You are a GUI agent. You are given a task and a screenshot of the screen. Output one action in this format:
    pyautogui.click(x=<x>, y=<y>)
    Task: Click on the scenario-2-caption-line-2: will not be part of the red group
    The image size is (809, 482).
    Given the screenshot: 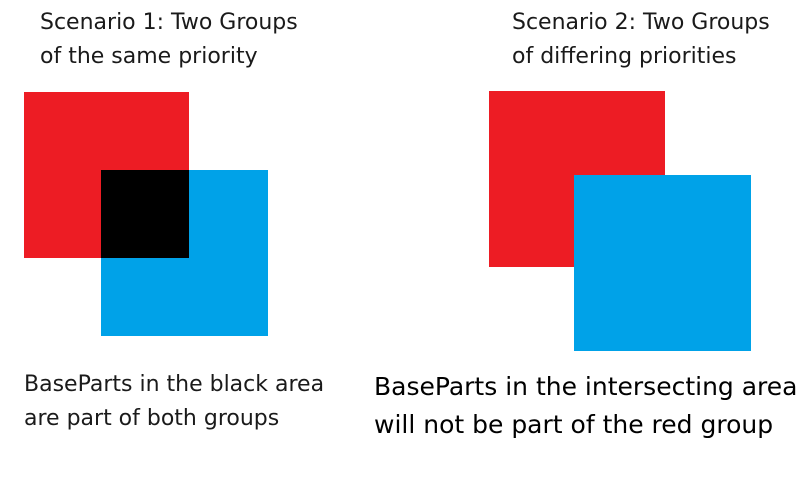 What is the action you would take?
    pyautogui.click(x=574, y=424)
    